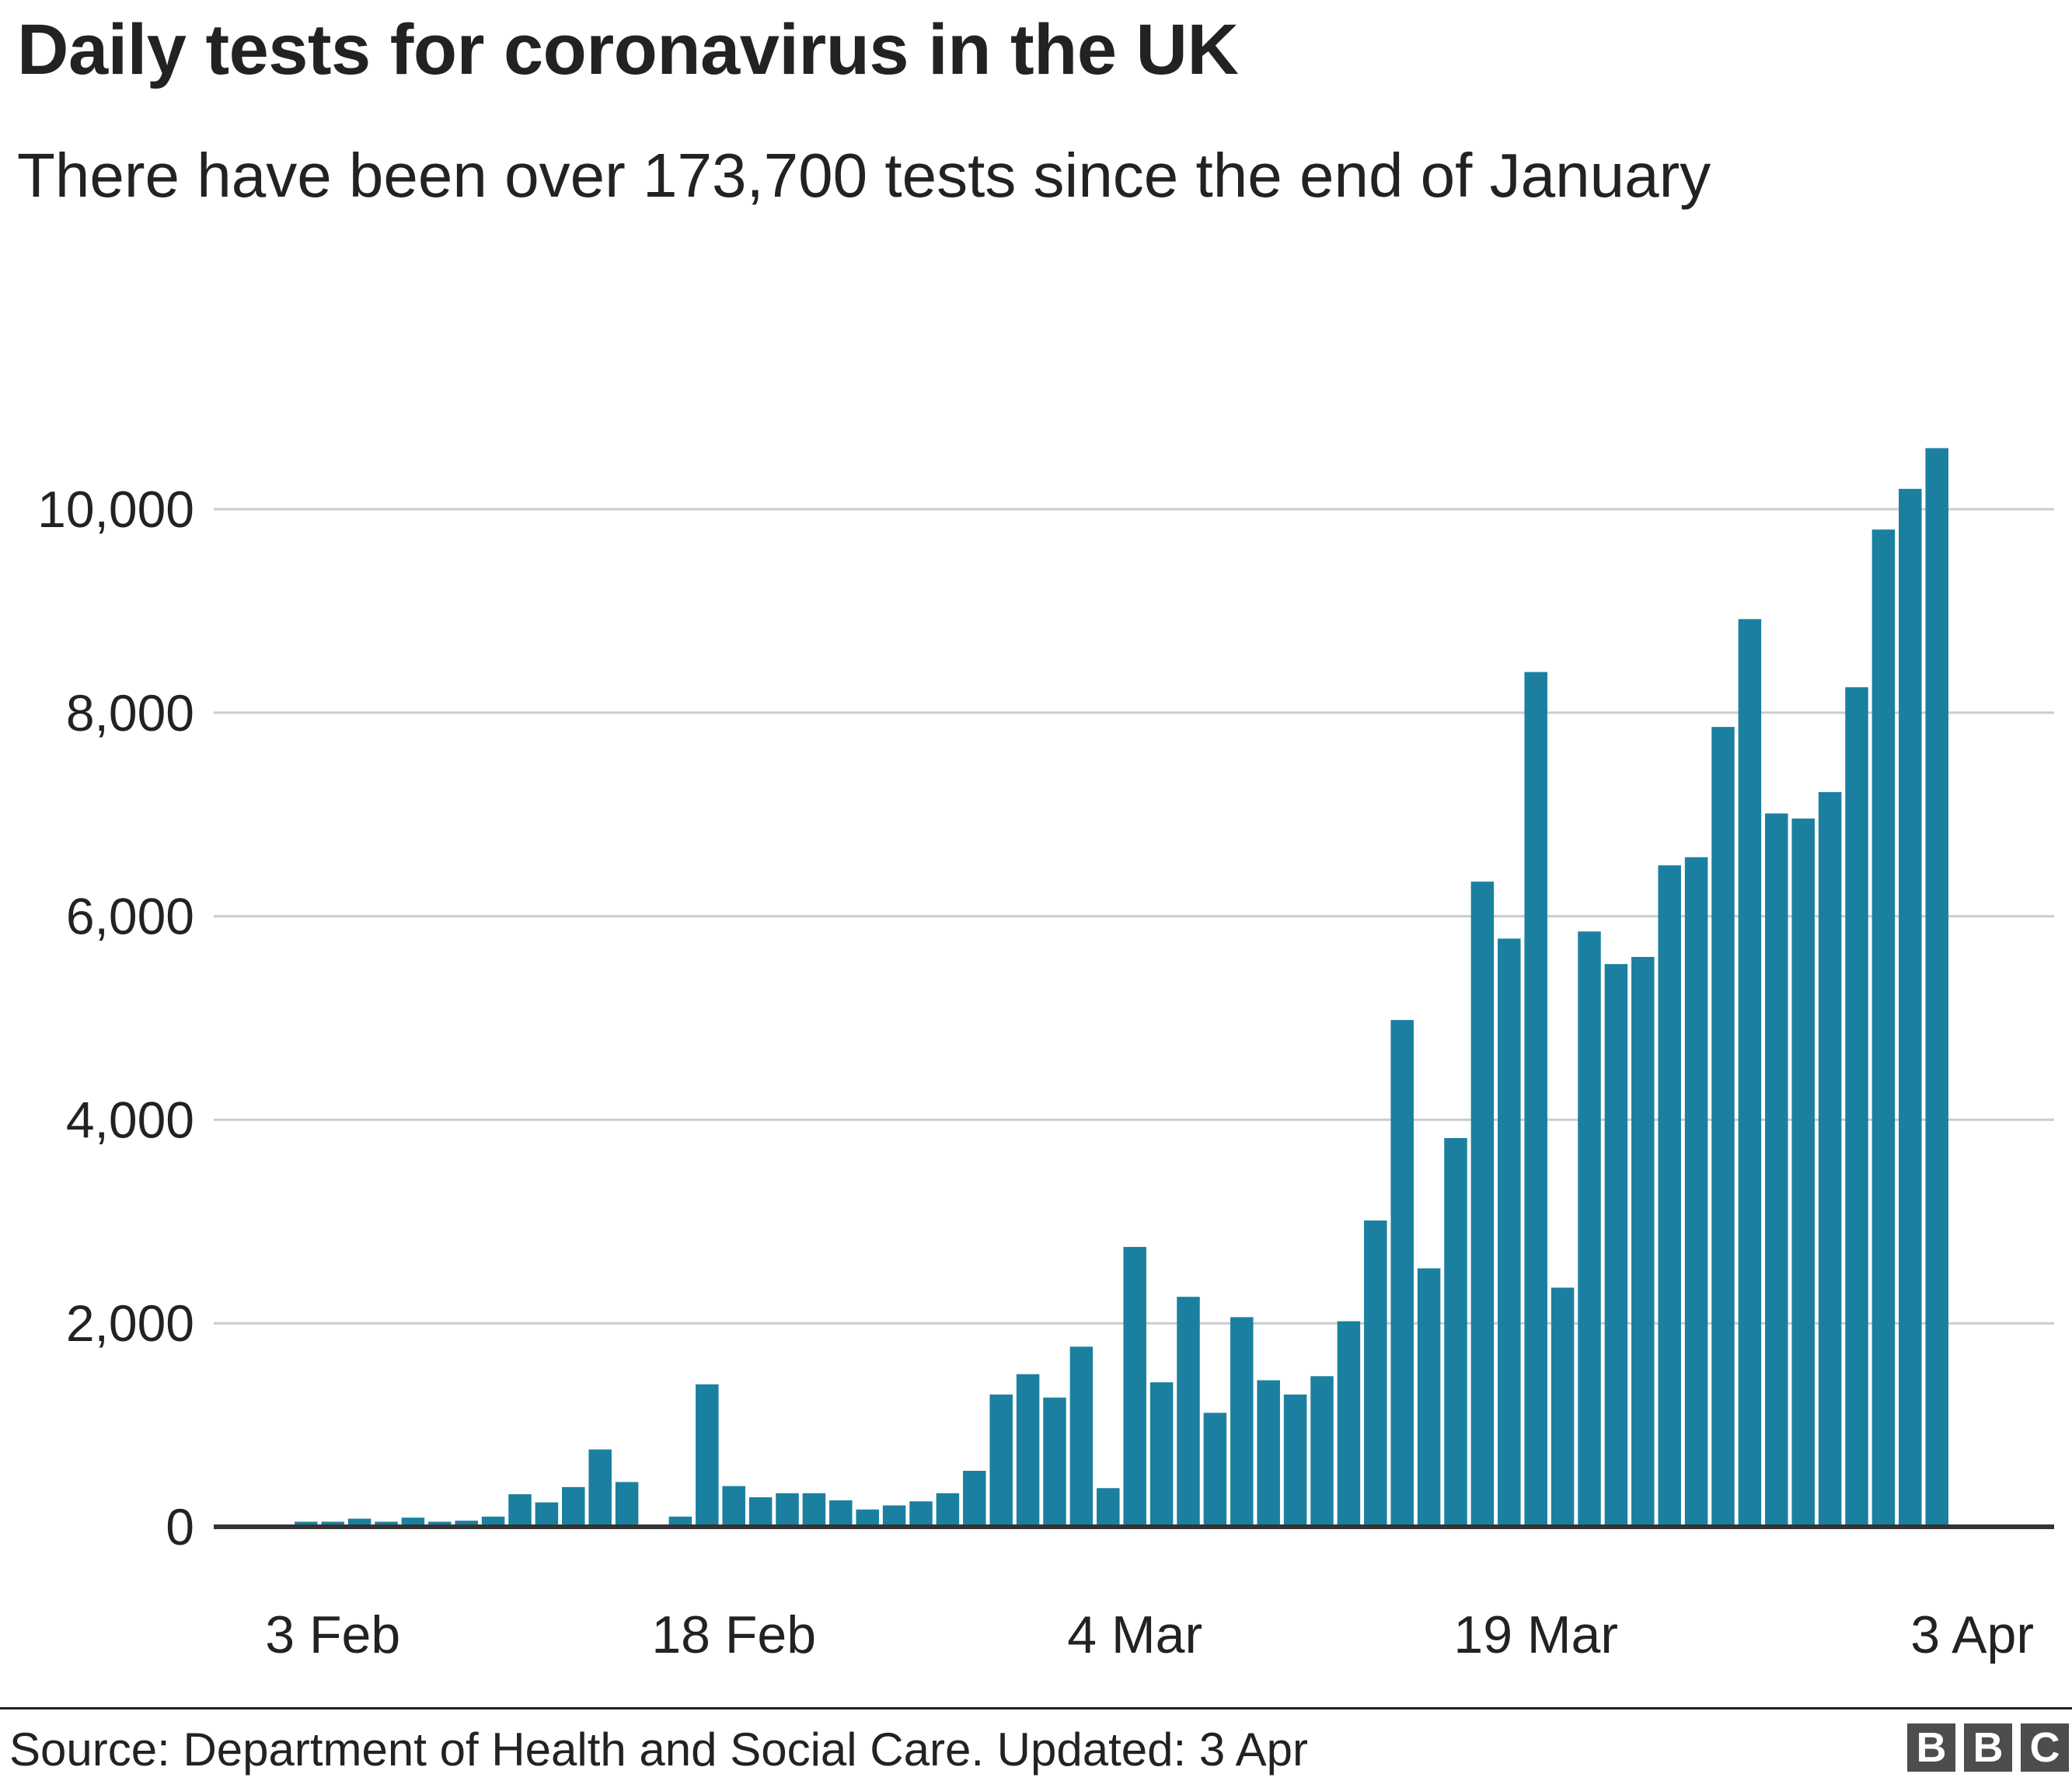 This screenshot has height=1781, width=2072. Describe the element at coordinates (130, 1119) in the screenshot. I see `y-tick-label: 4,000` at that location.